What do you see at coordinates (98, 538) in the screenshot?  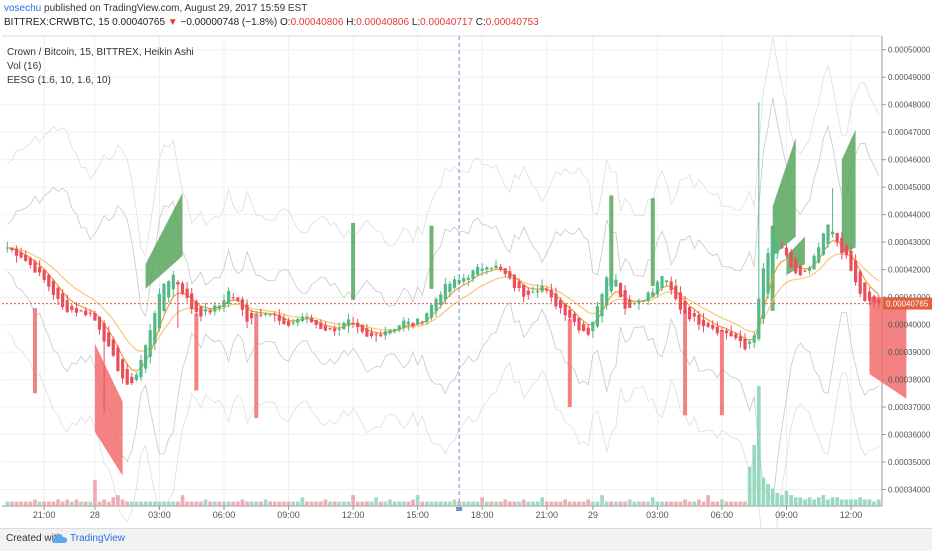 I see `tradingview-link: TradingView` at bounding box center [98, 538].